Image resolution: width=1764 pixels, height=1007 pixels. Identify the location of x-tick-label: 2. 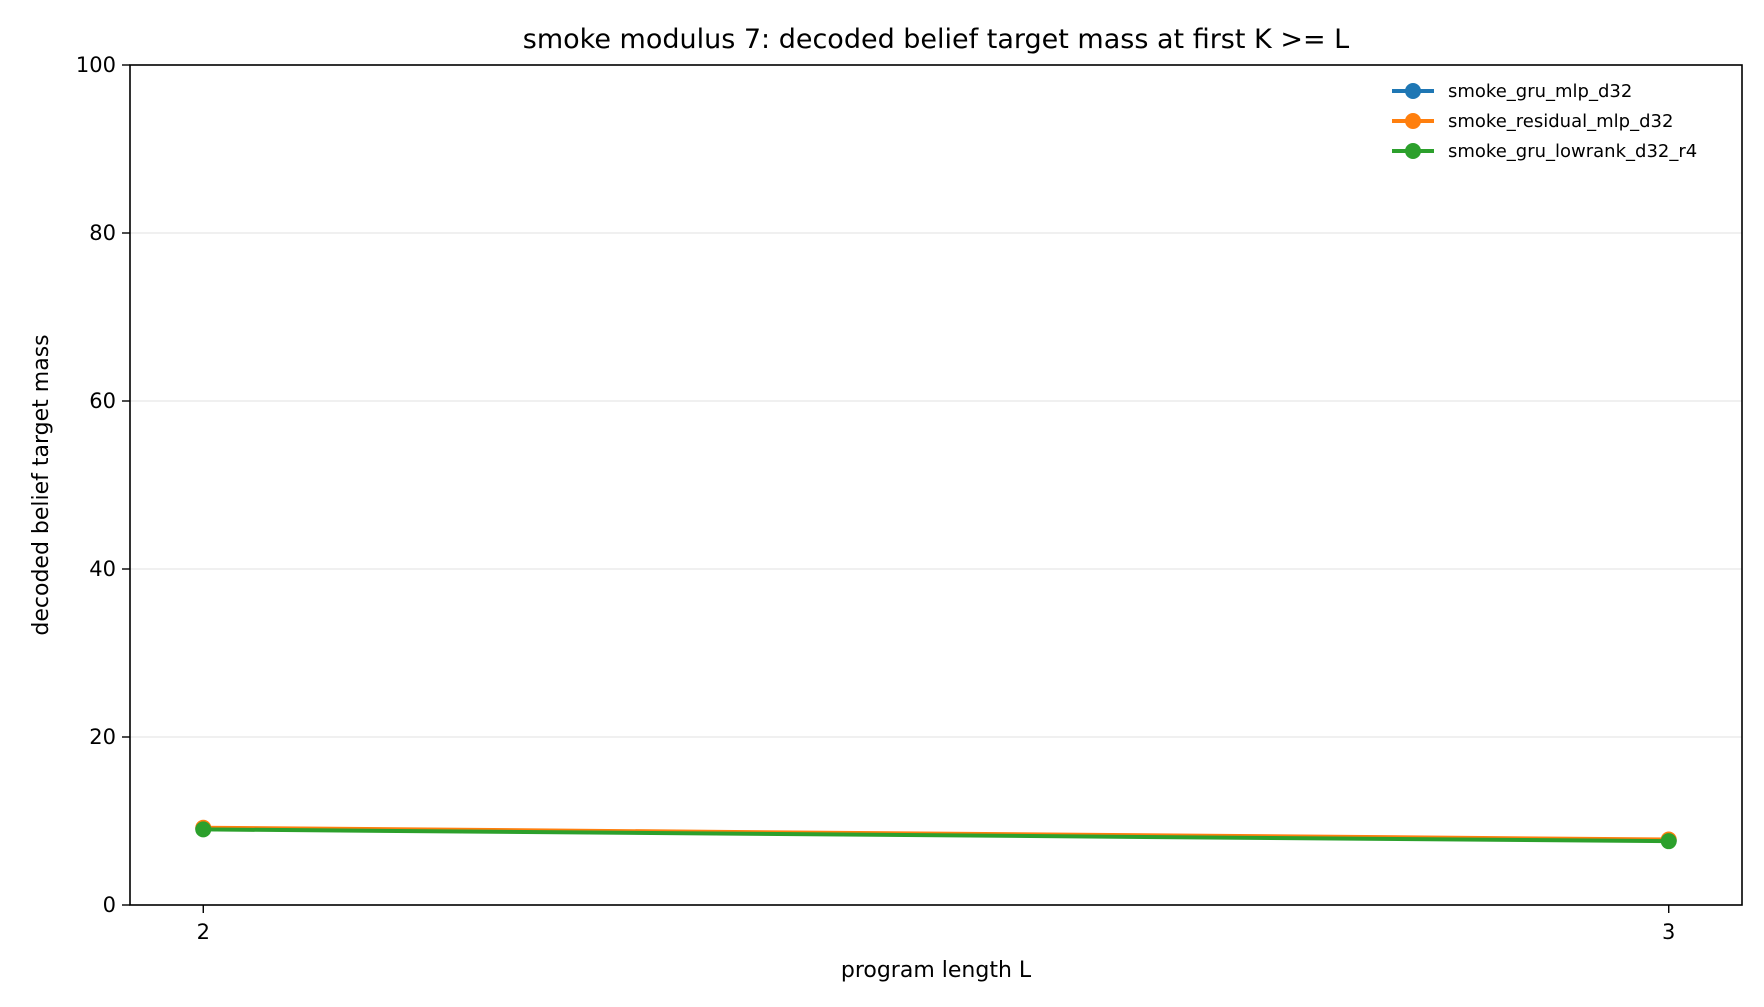
(203, 932).